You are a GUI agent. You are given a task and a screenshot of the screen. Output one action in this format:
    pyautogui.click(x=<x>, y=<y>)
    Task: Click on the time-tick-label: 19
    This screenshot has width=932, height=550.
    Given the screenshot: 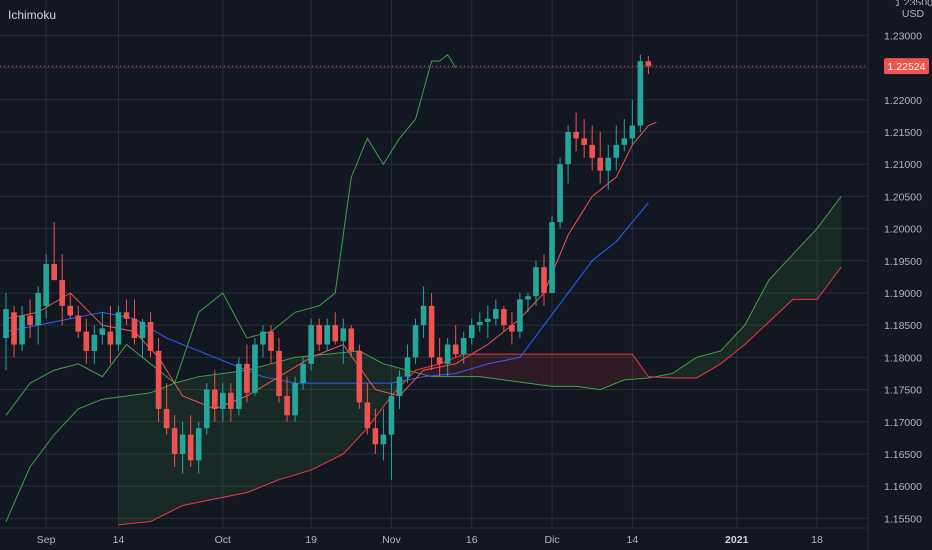 What is the action you would take?
    pyautogui.click(x=311, y=540)
    